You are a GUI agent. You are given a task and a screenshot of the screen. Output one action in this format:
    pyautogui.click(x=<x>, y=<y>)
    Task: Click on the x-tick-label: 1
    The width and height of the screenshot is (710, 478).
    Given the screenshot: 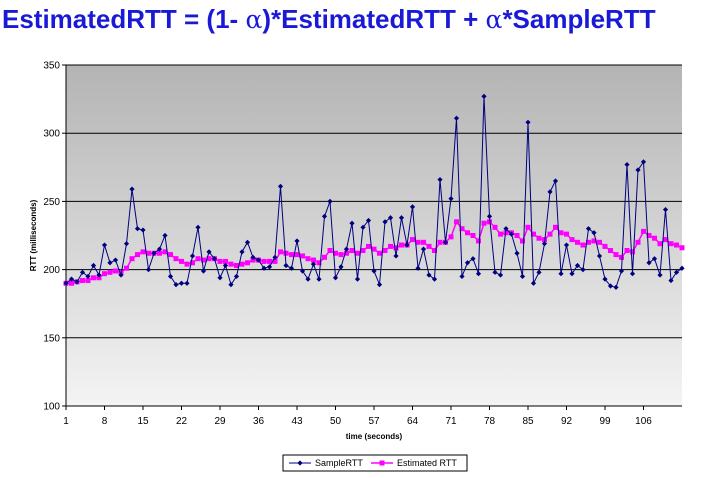 What is the action you would take?
    pyautogui.click(x=66, y=421)
    